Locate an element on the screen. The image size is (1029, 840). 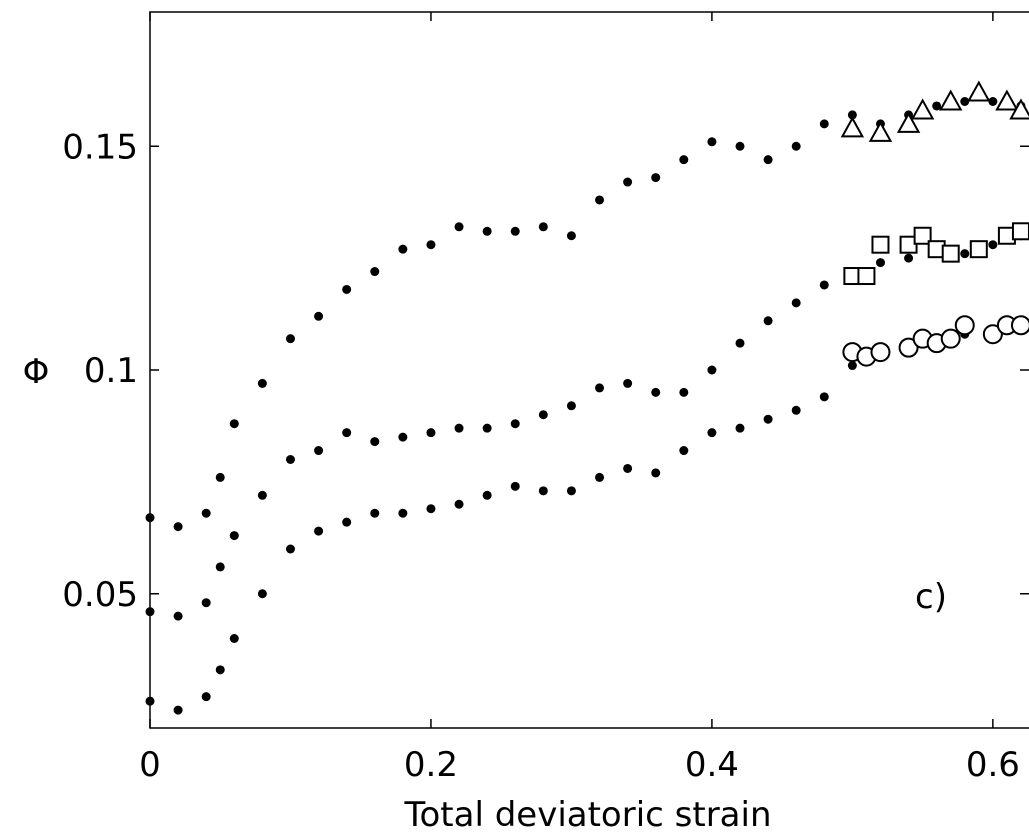
y-tick-label: 0.05 is located at coordinates (100, 595).